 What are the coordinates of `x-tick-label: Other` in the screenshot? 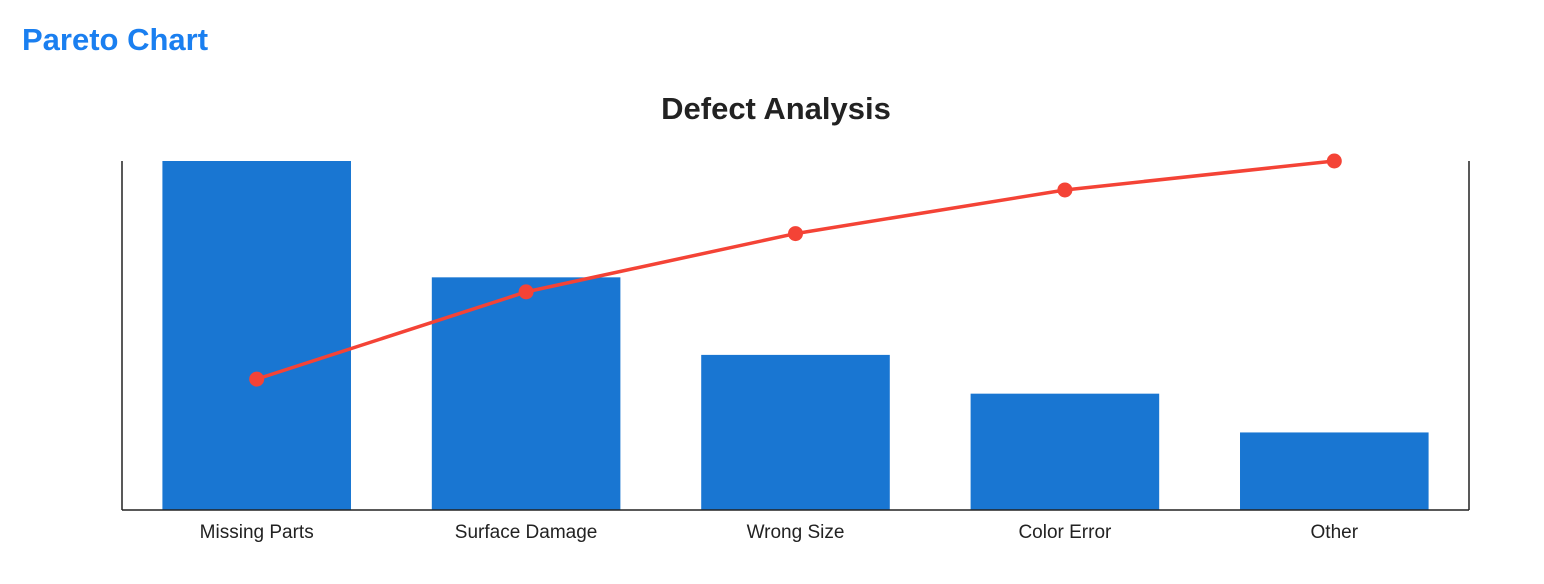 It's located at (1335, 532).